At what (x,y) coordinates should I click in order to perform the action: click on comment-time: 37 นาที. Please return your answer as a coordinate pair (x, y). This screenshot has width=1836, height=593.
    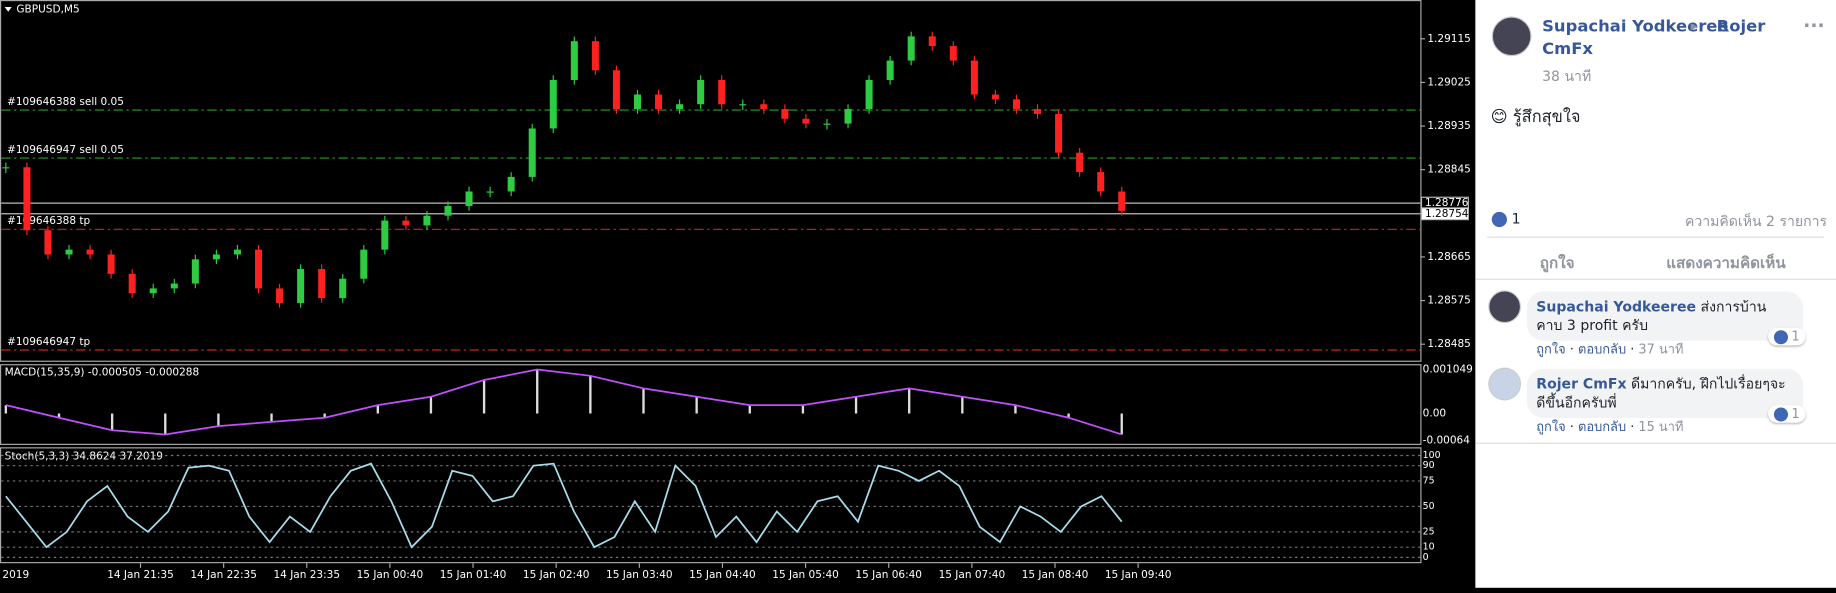
    Looking at the image, I should click on (1661, 349).